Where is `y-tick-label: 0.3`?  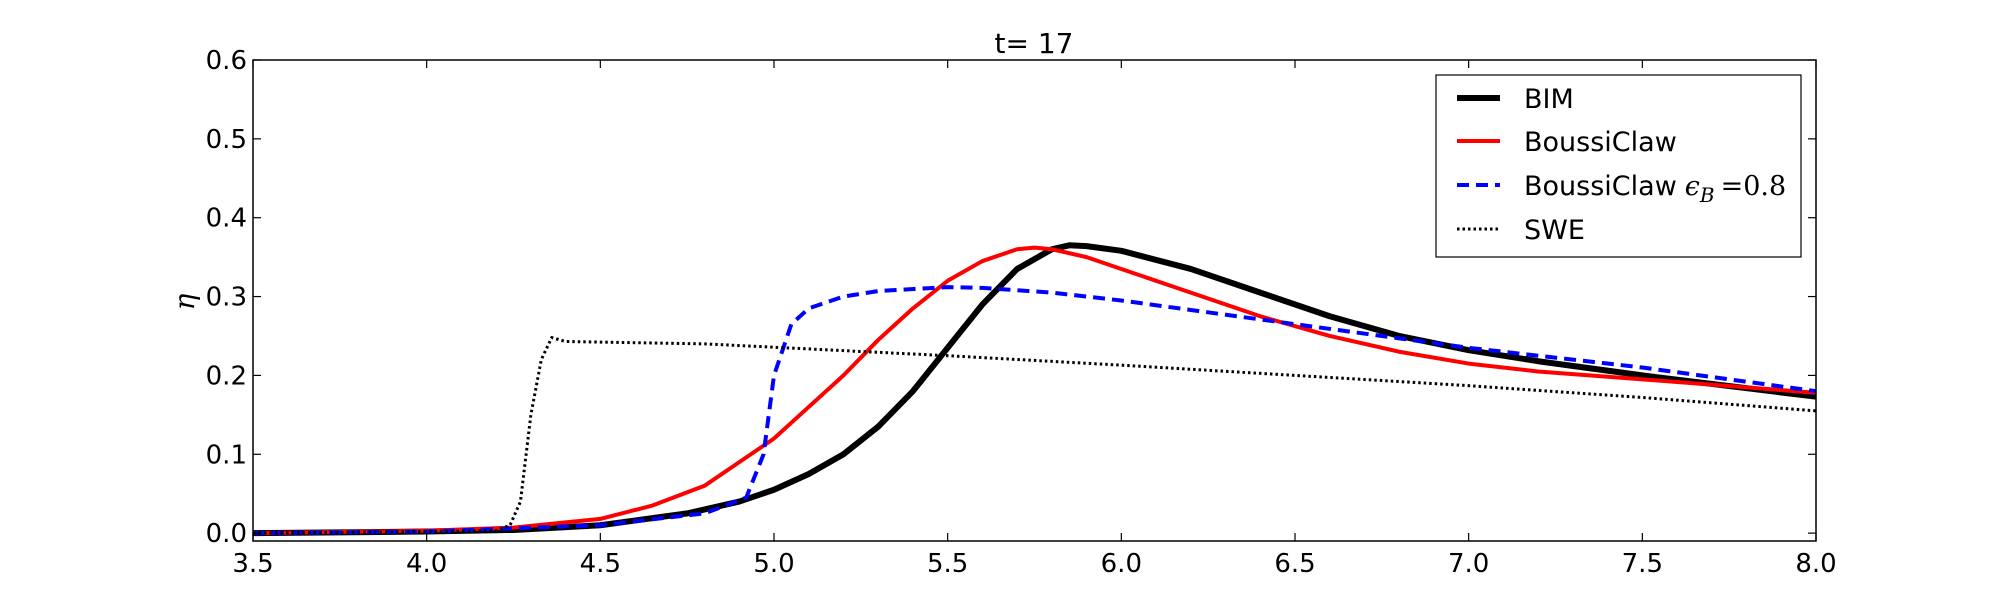 y-tick-label: 0.3 is located at coordinates (226, 298).